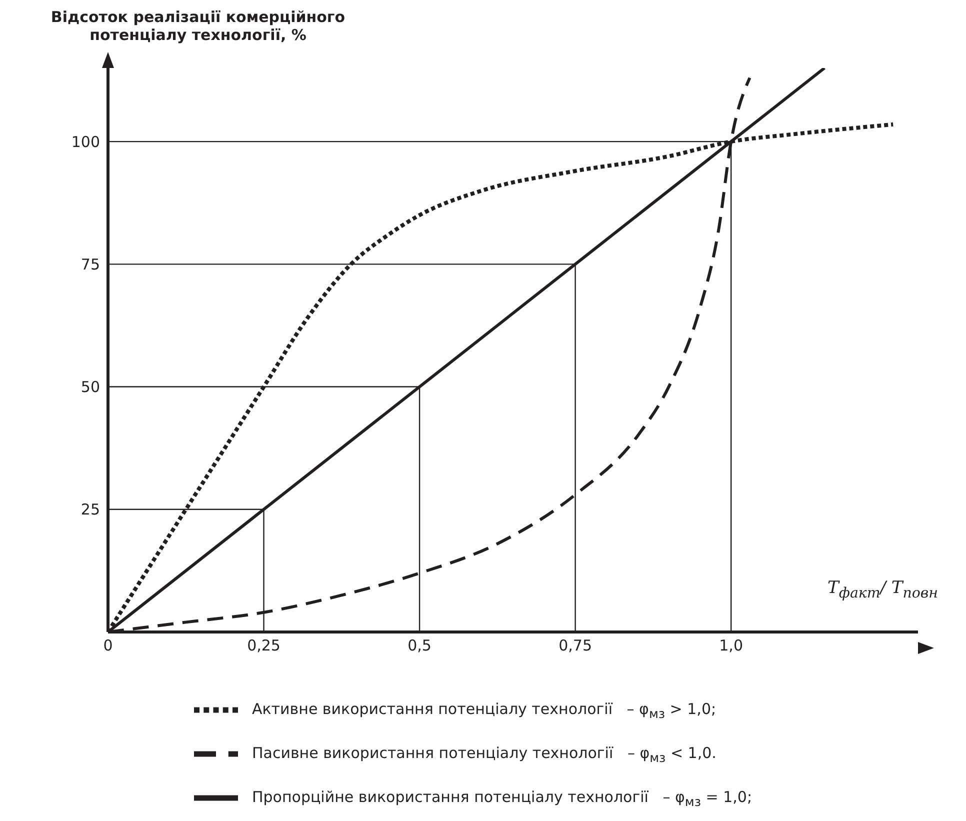 The image size is (966, 821). Describe the element at coordinates (883, 590) in the screenshot. I see `x-axis-title: T$_{факт}$/ T$_{повн}$` at that location.